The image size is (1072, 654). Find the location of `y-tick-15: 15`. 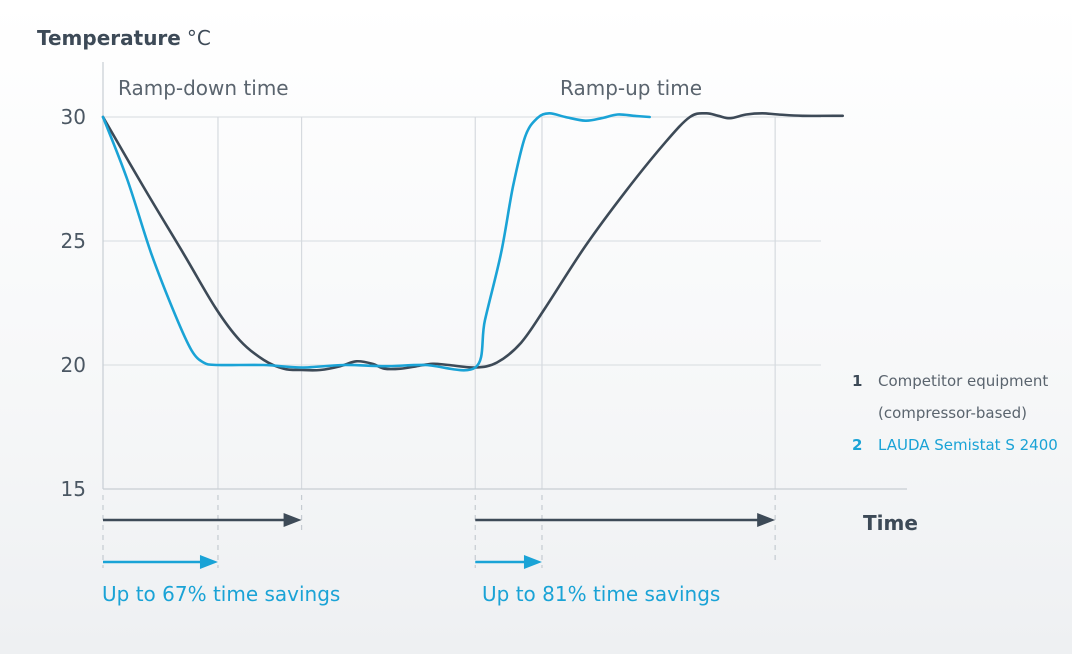

y-tick-15: 15 is located at coordinates (73, 489).